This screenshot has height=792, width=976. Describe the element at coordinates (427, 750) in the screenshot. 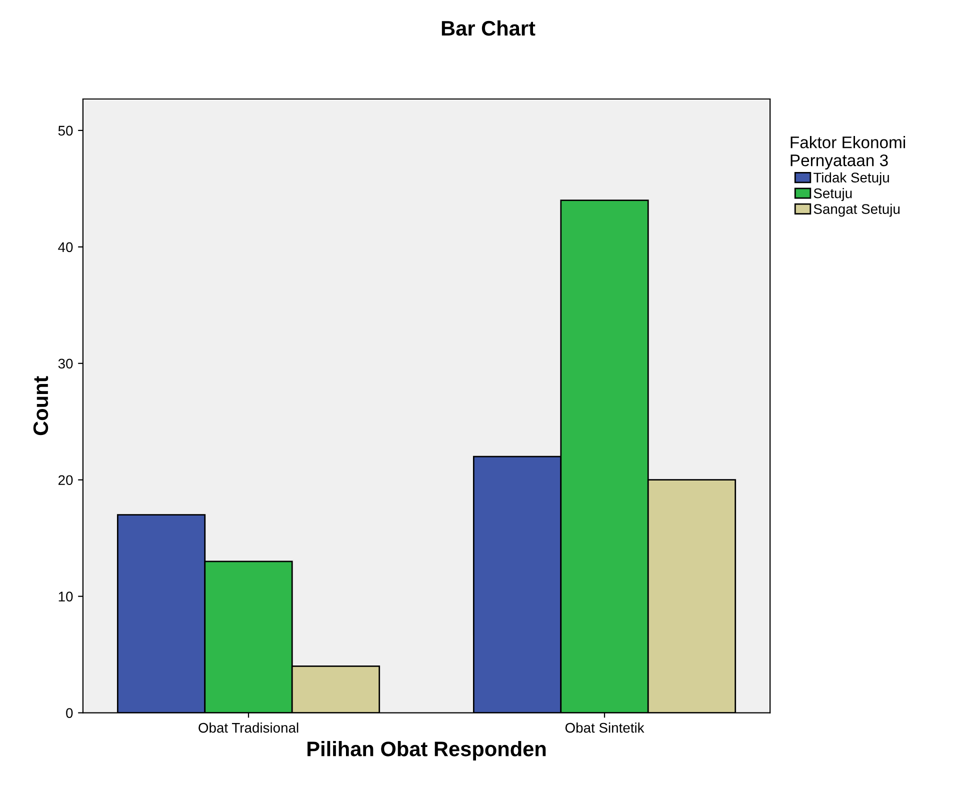

I see `x-axis-title: Pilihan Obat Responden` at that location.